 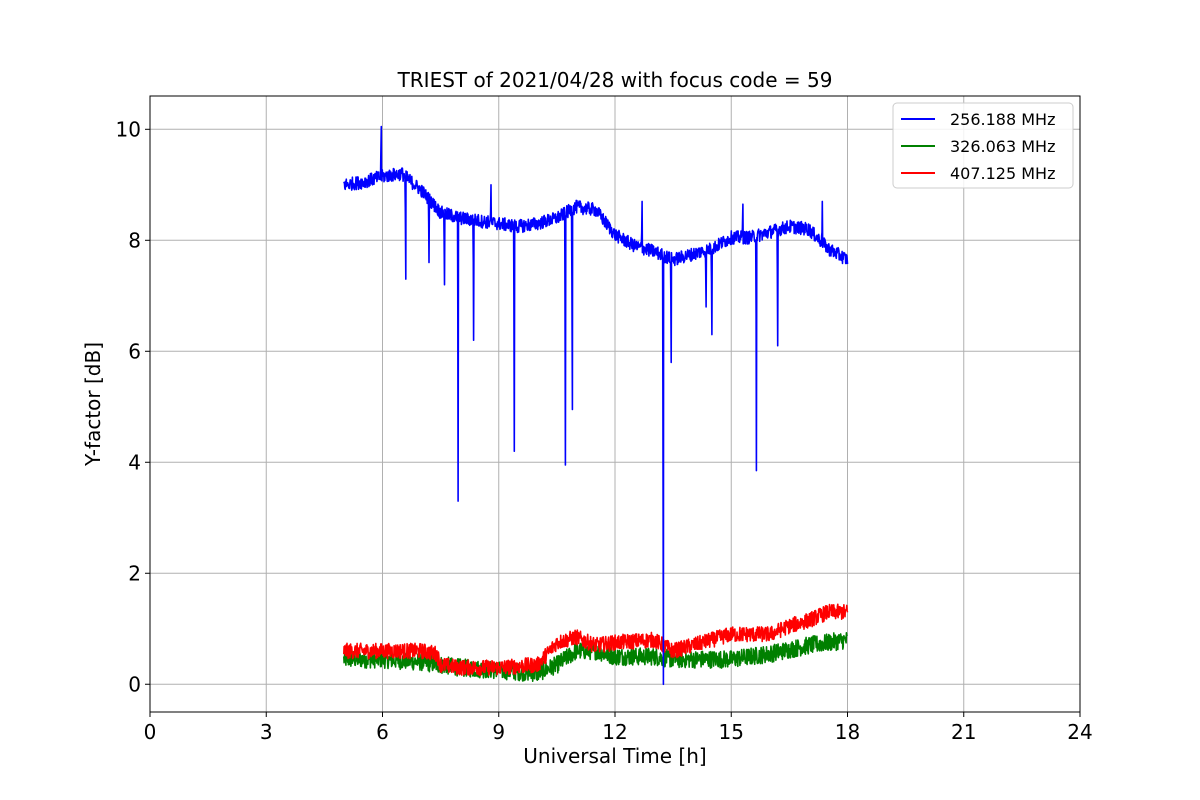 What do you see at coordinates (1002, 173) in the screenshot?
I see `legend-entry-label: 407.125 MHz` at bounding box center [1002, 173].